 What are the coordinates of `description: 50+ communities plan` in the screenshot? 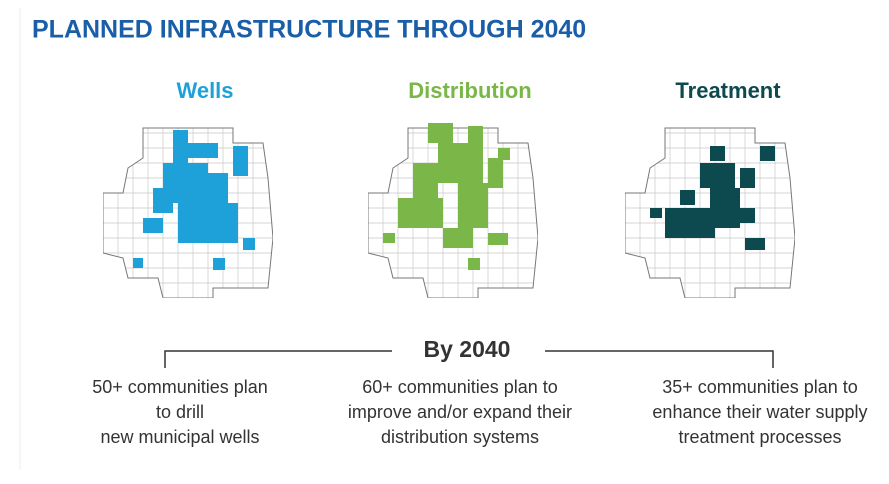 It's located at (180, 387).